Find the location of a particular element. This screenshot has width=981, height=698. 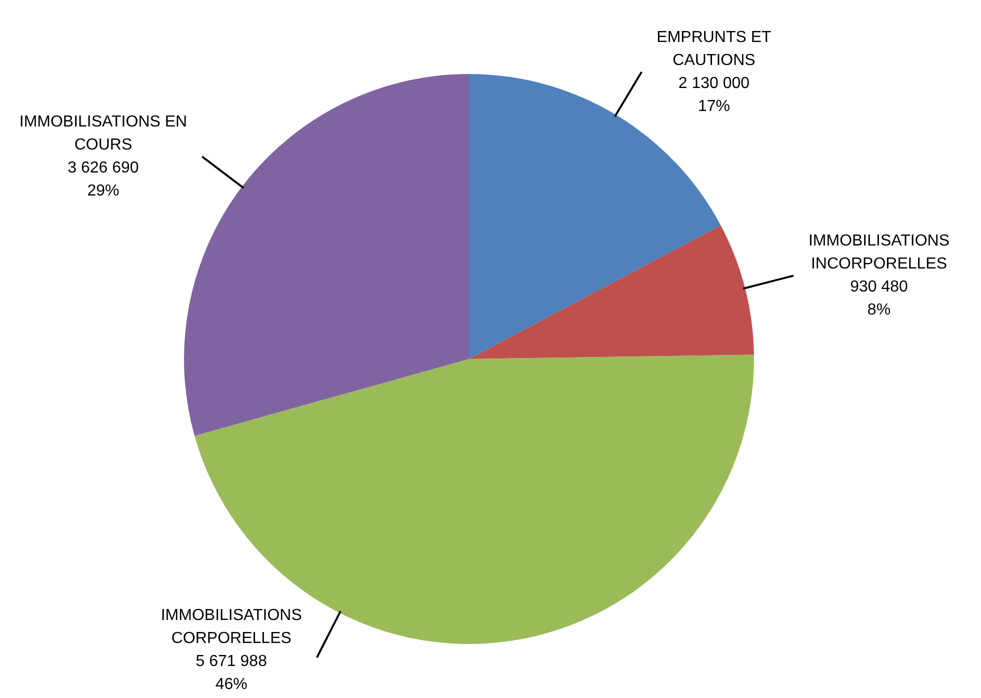

slice-label: IMMOBILISATIONS CORPORELLES is located at coordinates (231, 626).